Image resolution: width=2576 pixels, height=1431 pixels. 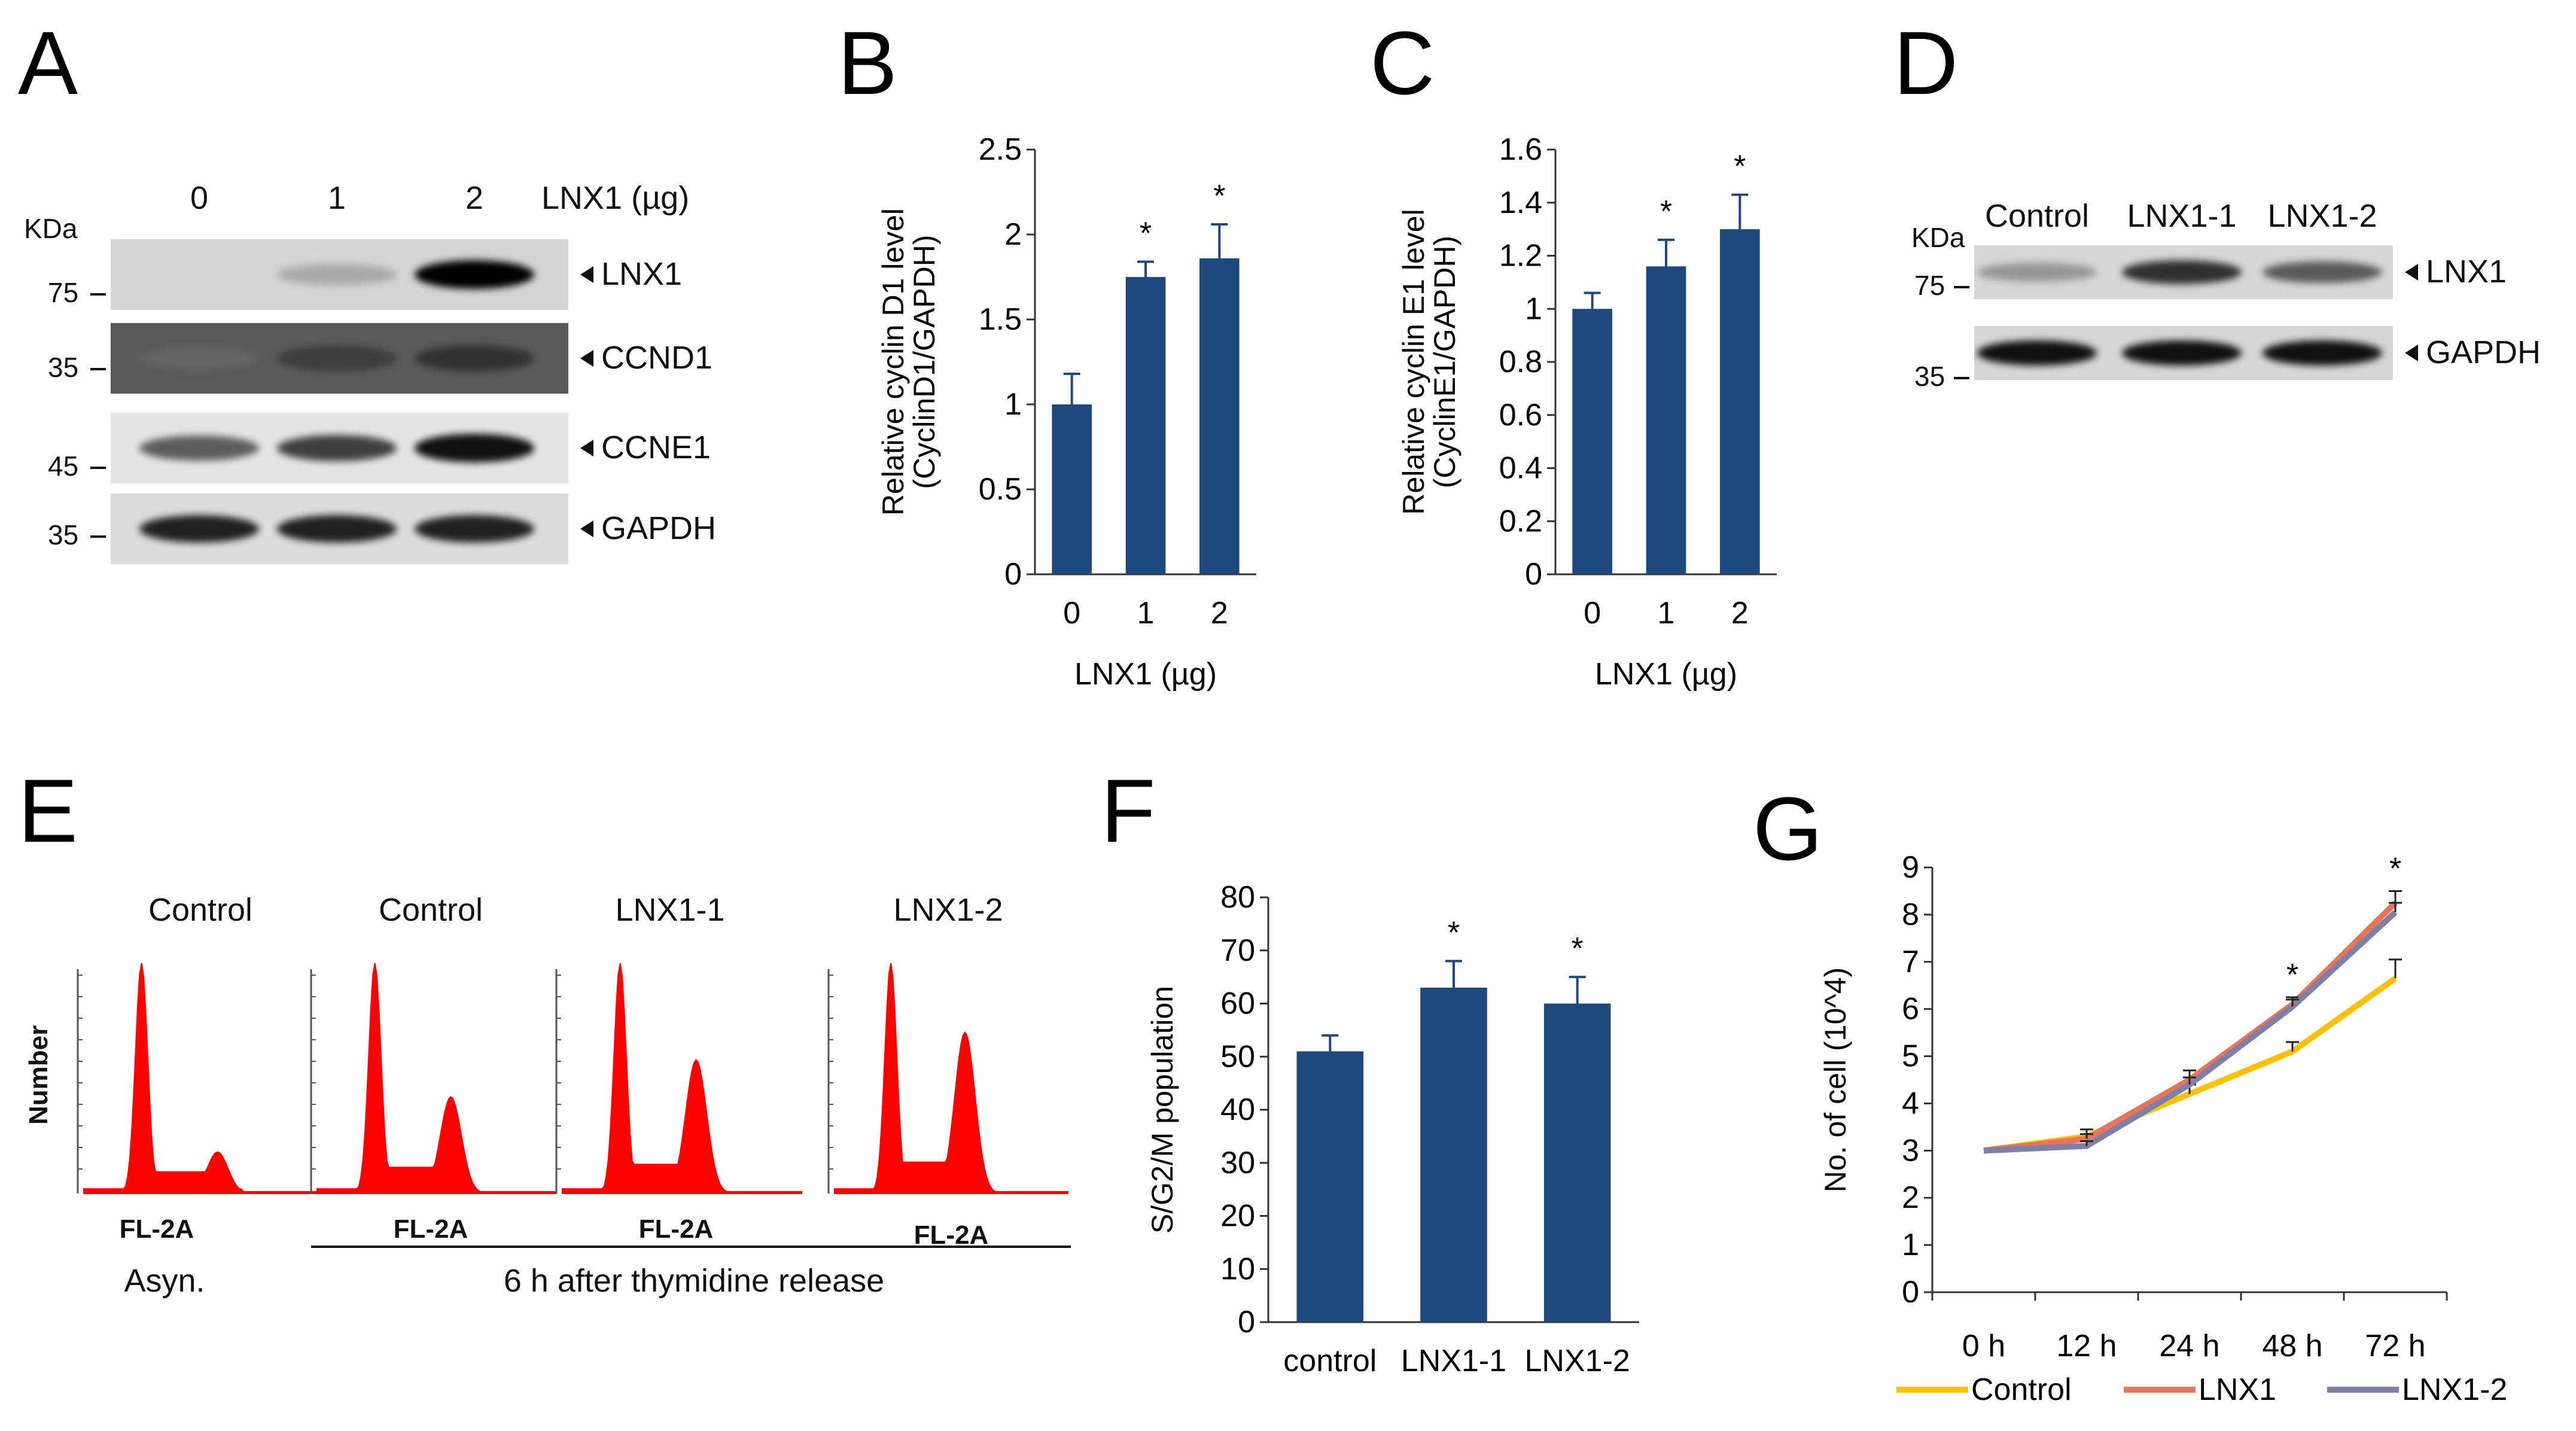 What do you see at coordinates (48, 63) in the screenshot?
I see `panel-letter-a: A` at bounding box center [48, 63].